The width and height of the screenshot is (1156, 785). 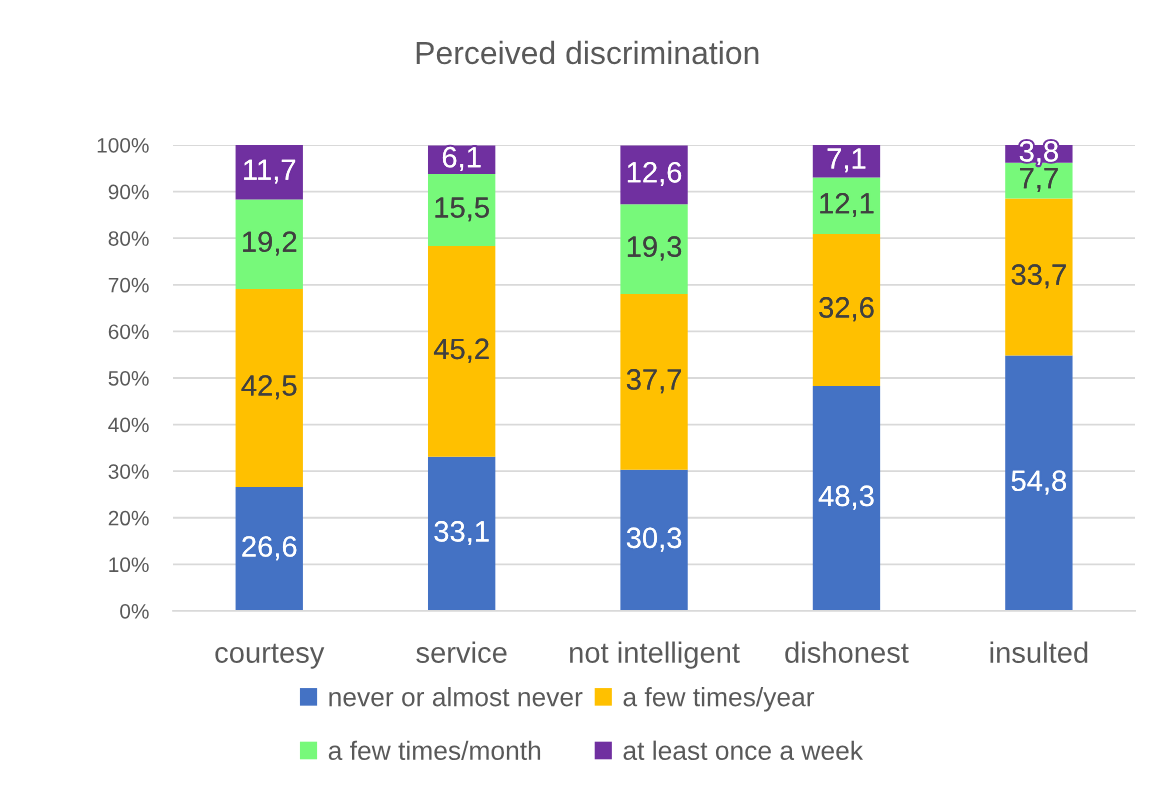 I want to click on data-label: 33,7, so click(x=1038, y=276).